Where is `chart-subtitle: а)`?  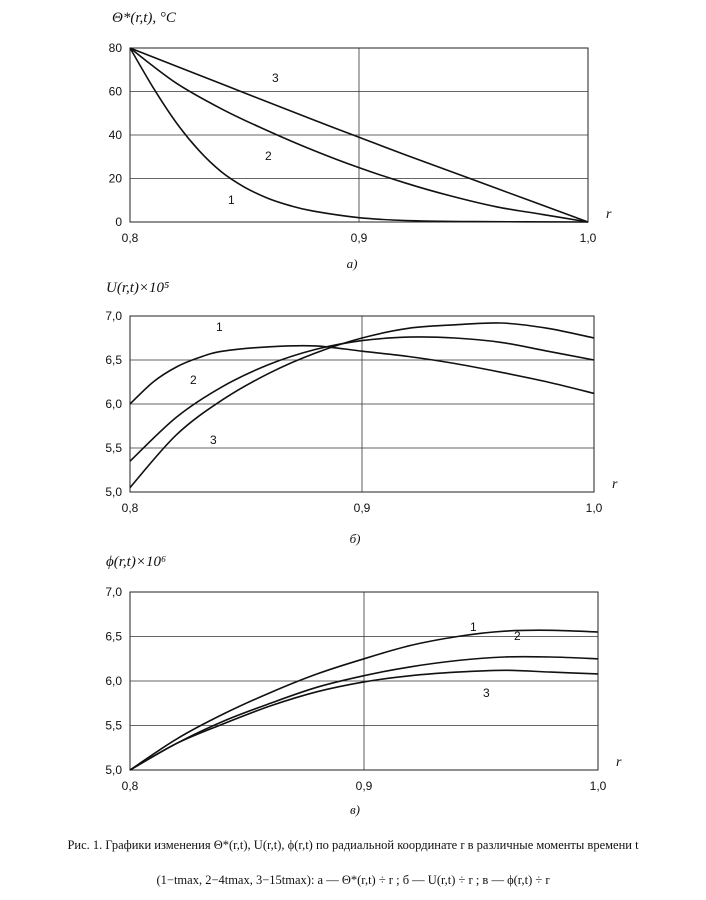 chart-subtitle: а) is located at coordinates (352, 263).